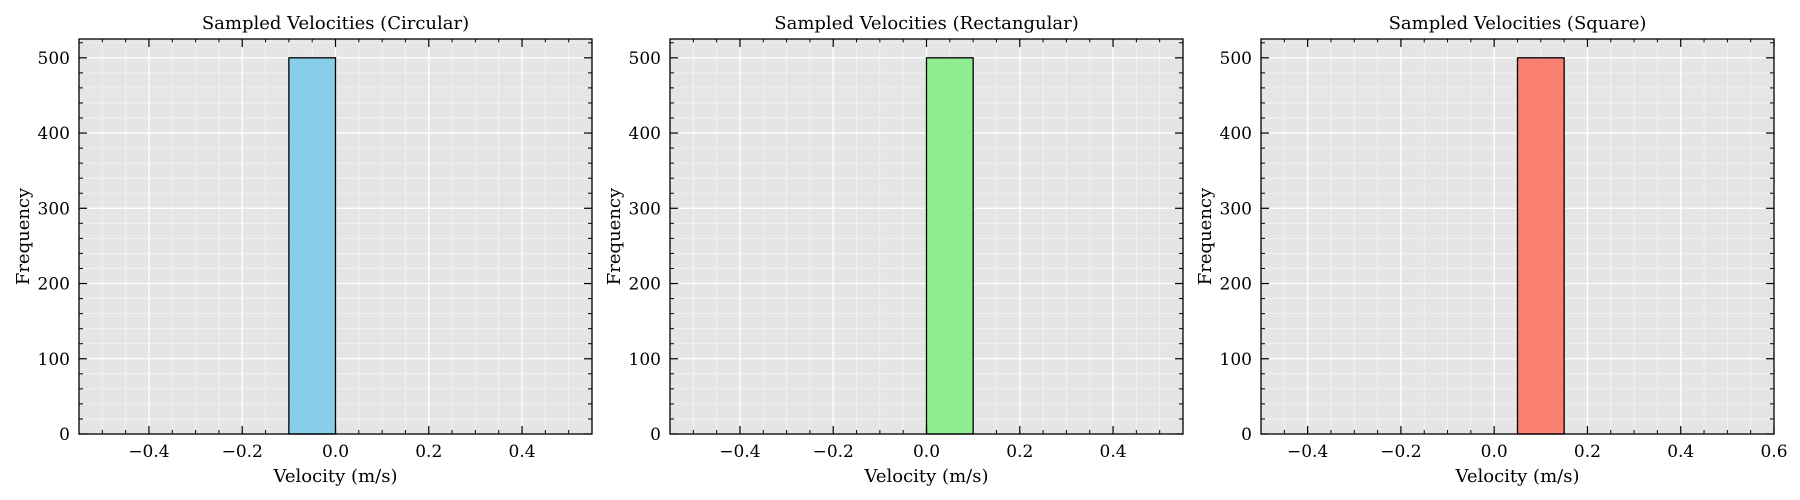 The width and height of the screenshot is (1800, 500). What do you see at coordinates (926, 23) in the screenshot?
I see `chart-title: Sampled Velocities (Rectangular)` at bounding box center [926, 23].